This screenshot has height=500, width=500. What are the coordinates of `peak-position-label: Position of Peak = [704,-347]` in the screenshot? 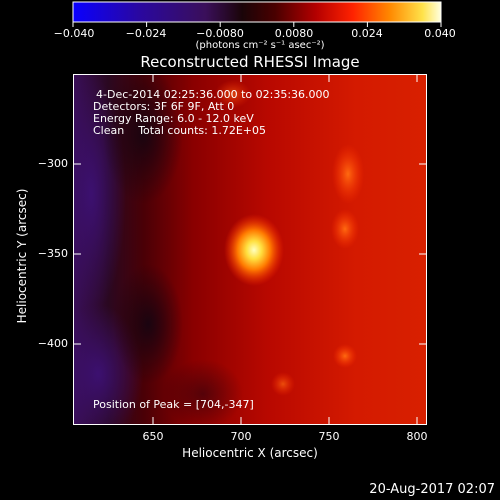 It's located at (173, 404).